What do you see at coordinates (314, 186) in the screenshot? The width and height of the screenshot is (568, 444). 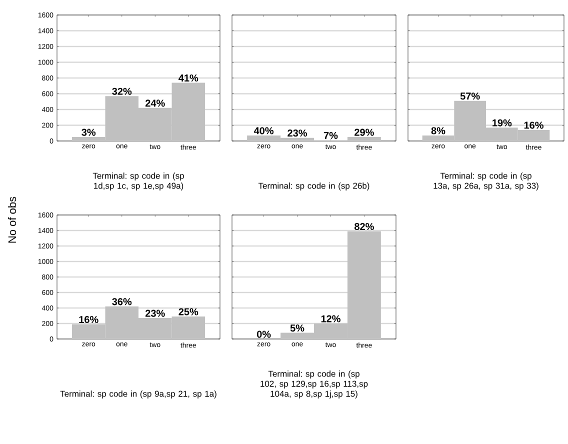 I see `text: Terminal: sp code in (sp 26b)` at bounding box center [314, 186].